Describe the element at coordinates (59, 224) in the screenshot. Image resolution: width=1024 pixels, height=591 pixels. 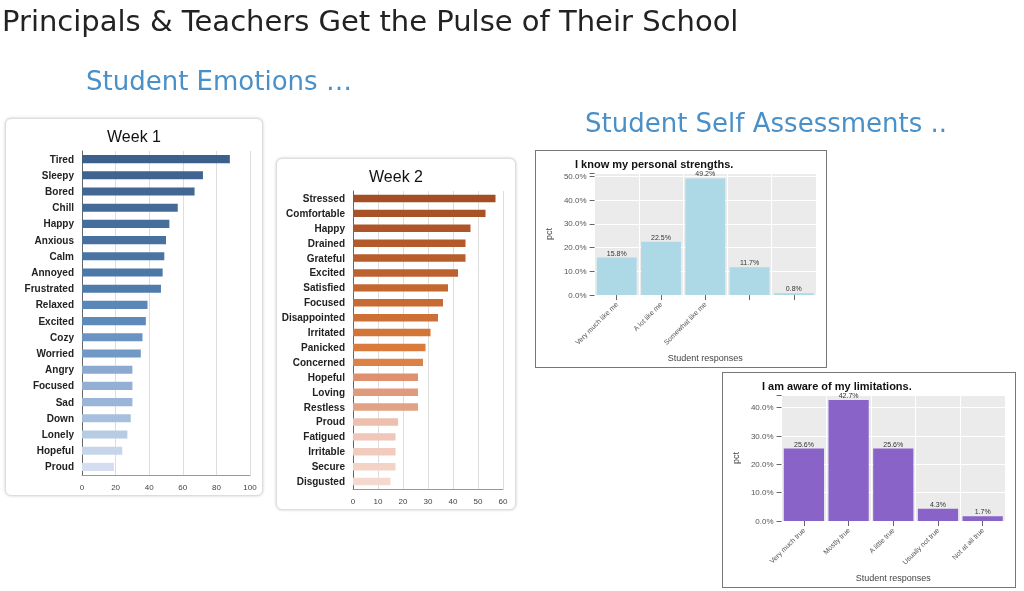
I see `y-tick-label: Happy` at that location.